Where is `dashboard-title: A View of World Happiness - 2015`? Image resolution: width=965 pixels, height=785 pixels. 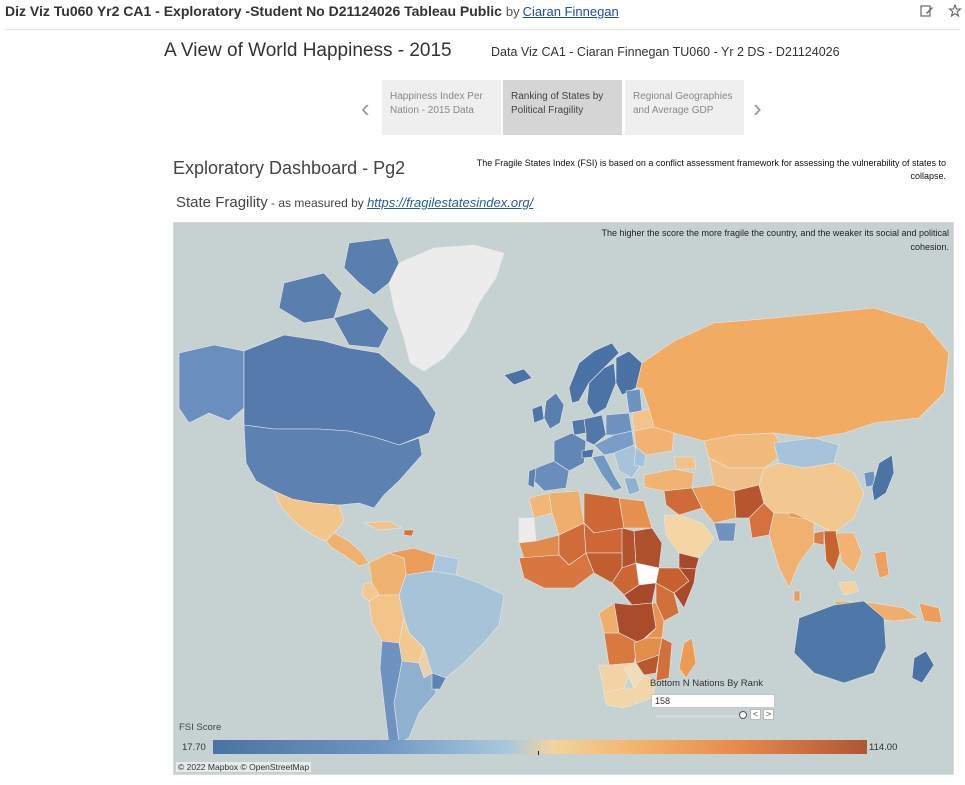 dashboard-title: A View of World Happiness - 2015 is located at coordinates (308, 50).